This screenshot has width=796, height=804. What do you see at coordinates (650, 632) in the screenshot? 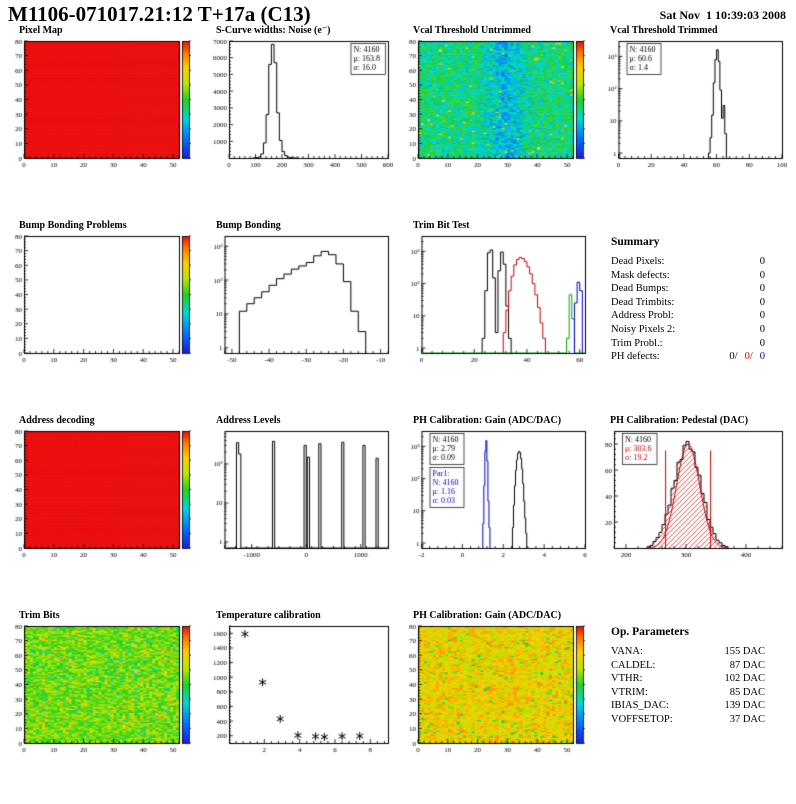
I see `op-parameters-title: Op. Parameters` at bounding box center [650, 632].